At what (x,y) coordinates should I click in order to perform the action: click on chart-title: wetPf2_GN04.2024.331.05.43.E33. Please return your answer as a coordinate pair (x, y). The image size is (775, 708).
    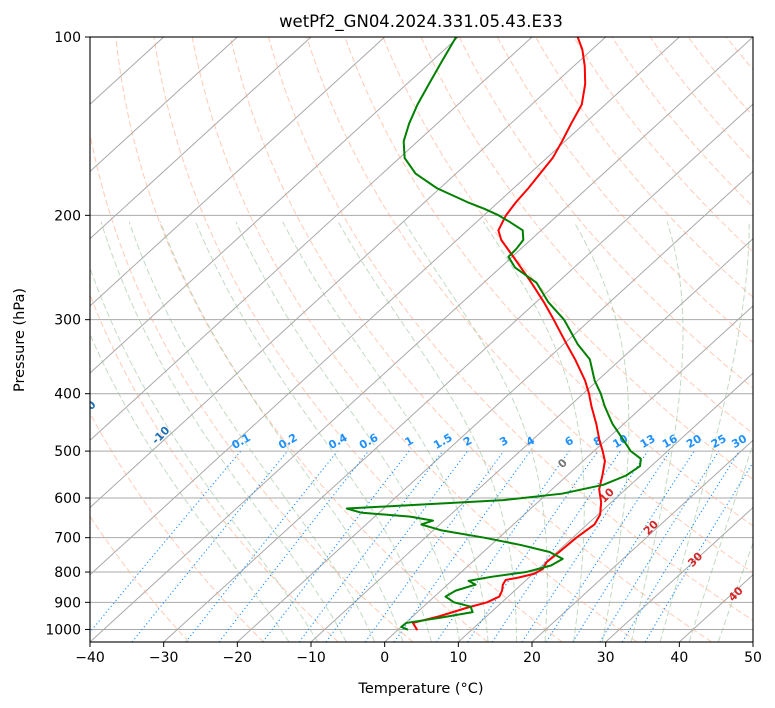
    Looking at the image, I should click on (421, 22).